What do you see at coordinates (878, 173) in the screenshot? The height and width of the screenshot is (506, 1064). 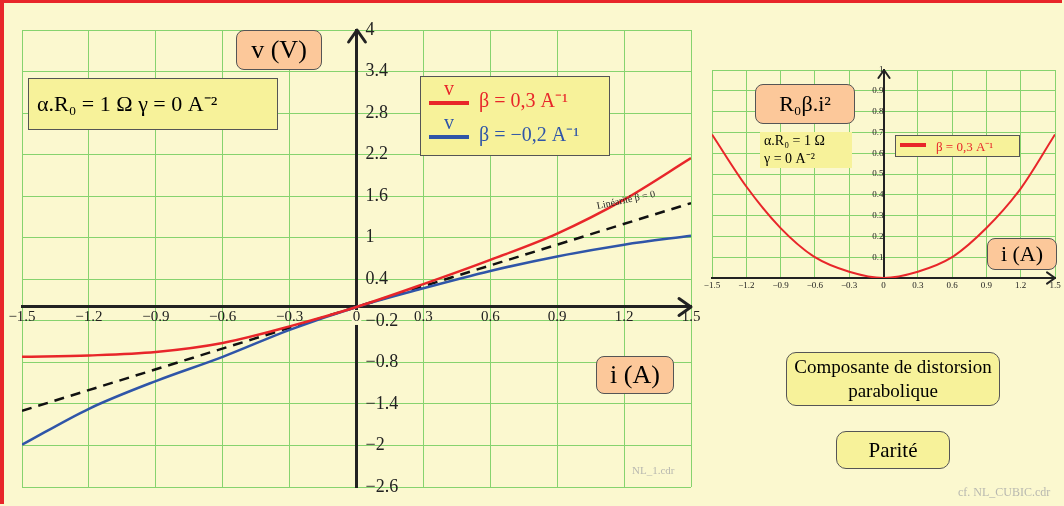 I see `y-tick-label: 0.5` at bounding box center [878, 173].